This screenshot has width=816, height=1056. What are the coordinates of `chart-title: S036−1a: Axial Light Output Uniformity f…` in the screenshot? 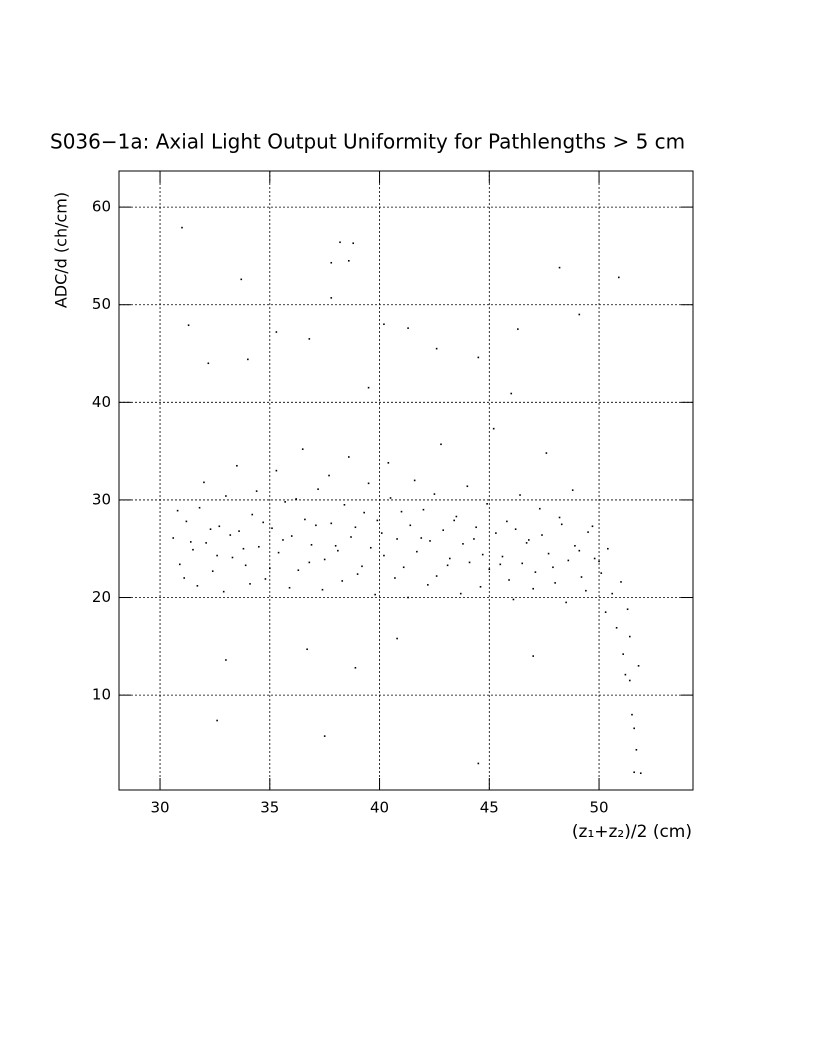 It's located at (367, 142).